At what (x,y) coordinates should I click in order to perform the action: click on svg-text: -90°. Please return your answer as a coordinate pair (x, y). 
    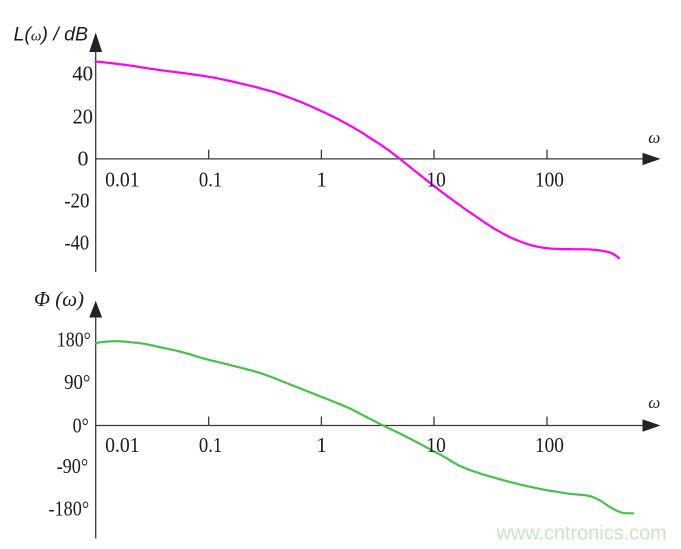
    Looking at the image, I should click on (73, 466).